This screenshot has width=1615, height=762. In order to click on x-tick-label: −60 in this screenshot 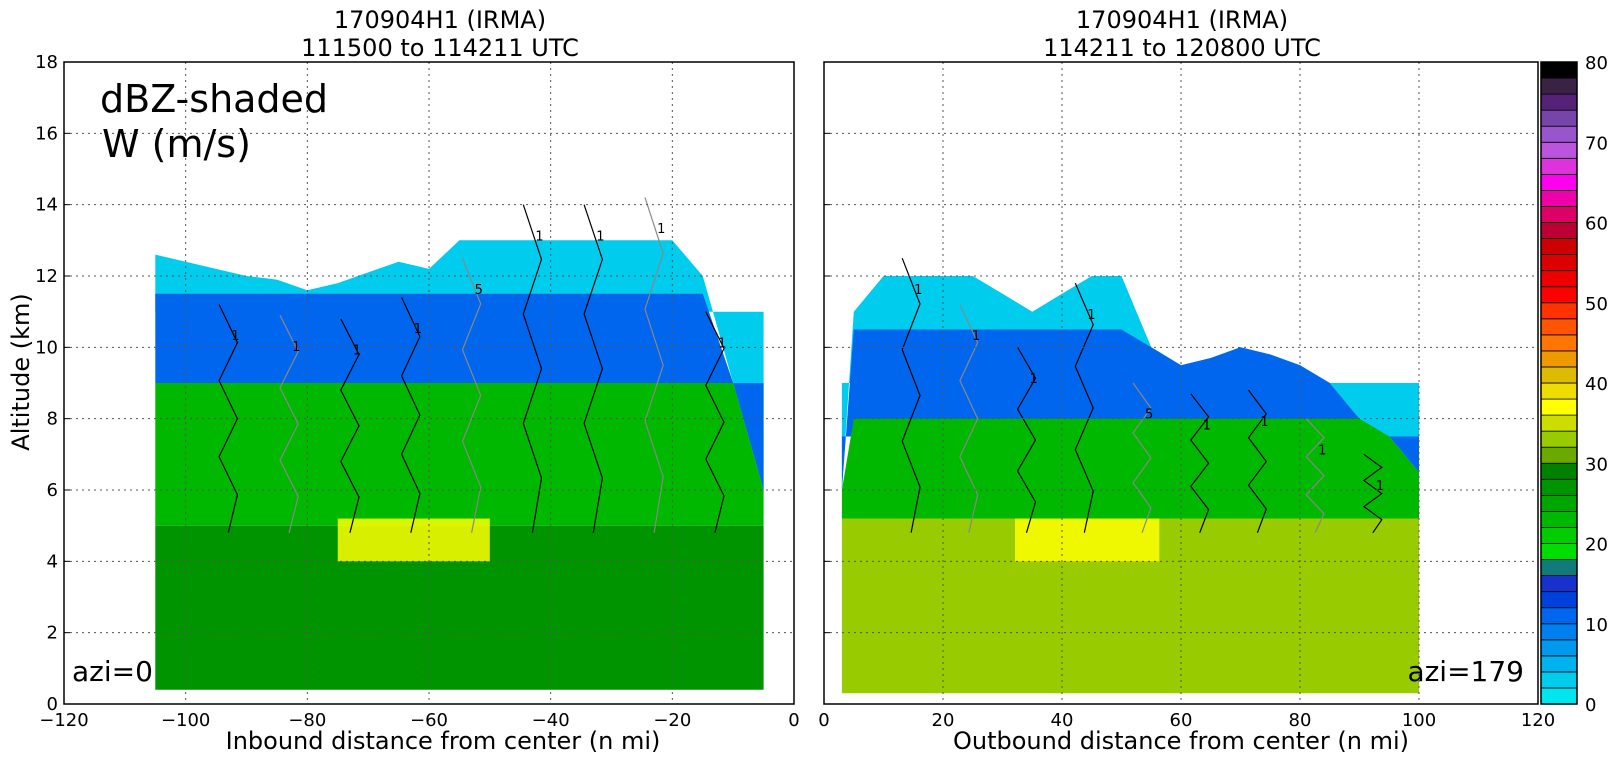, I will do `click(429, 720)`.